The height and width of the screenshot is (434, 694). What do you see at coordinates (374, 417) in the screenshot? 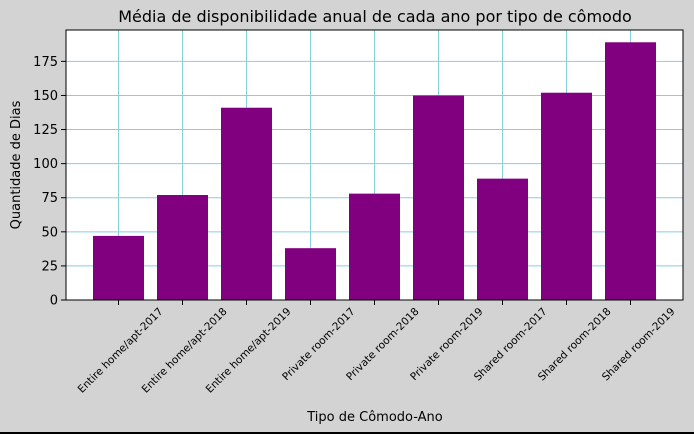
I see `x-axis-label: Tipo de Cômodo-Ano` at bounding box center [374, 417].